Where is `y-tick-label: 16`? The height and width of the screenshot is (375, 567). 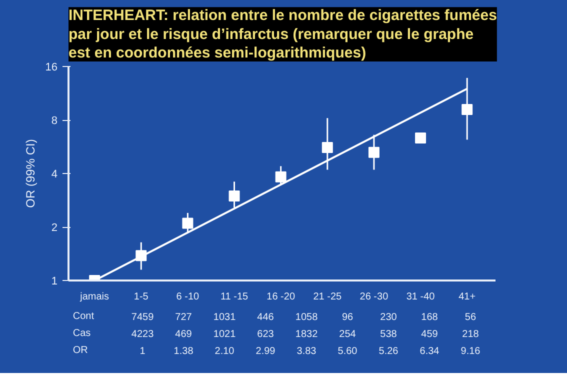
y-tick-label: 16 is located at coordinates (51, 68).